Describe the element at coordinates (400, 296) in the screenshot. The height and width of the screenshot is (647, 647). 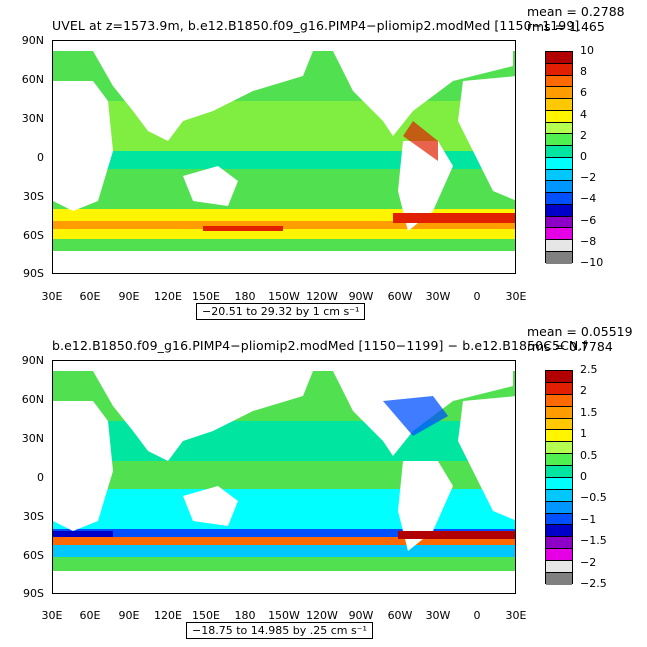
I see `panel1-lon-label: 60W` at that location.